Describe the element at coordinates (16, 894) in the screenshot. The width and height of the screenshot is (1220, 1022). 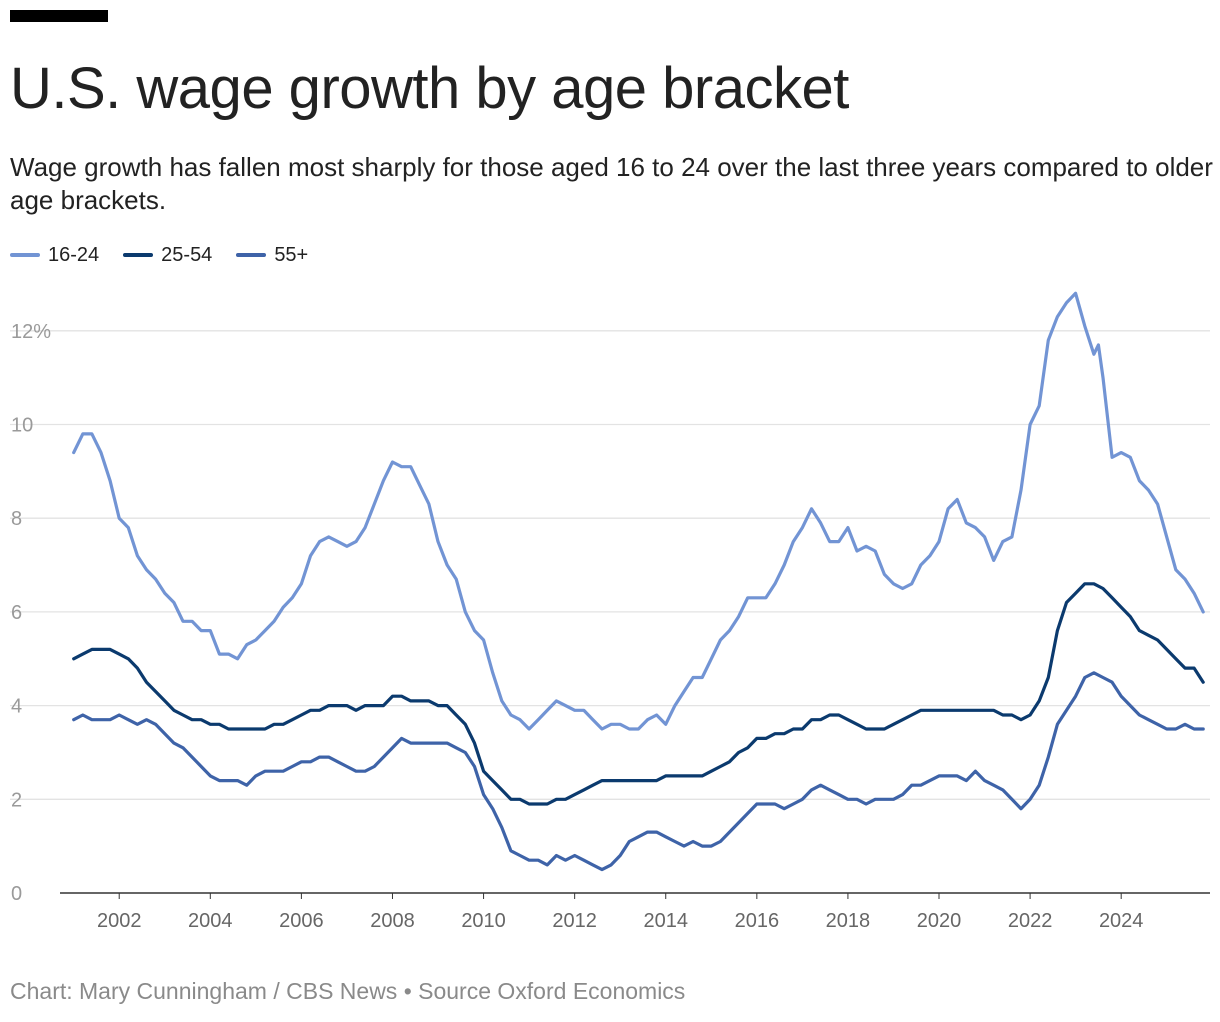
I see `y-tick-label: 0` at that location.